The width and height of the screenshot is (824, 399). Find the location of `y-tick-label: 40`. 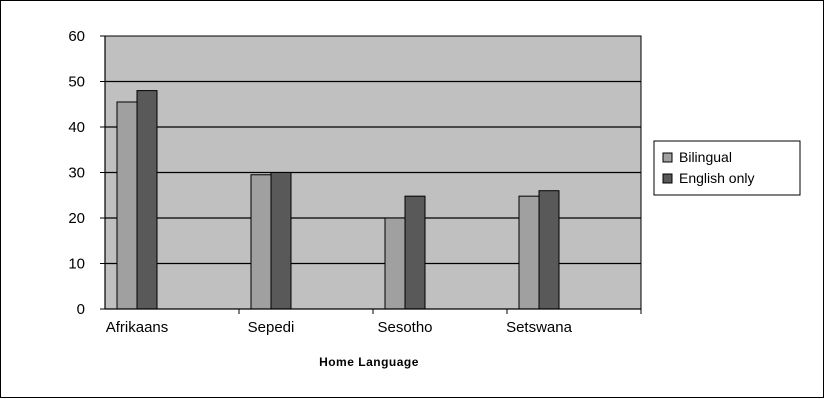

y-tick-label: 40 is located at coordinates (76, 127).